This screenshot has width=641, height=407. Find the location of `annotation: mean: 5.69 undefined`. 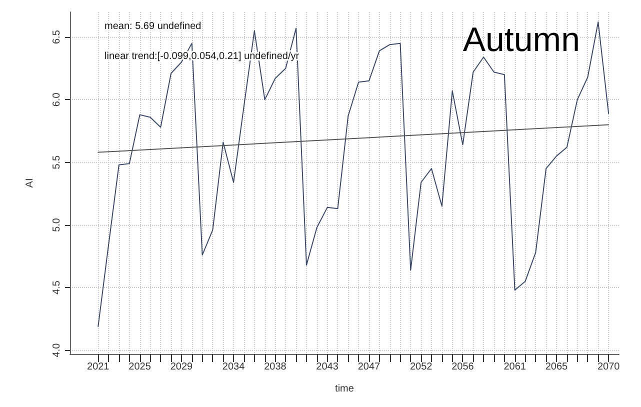

annotation: mean: 5.69 undefined is located at coordinates (153, 26).